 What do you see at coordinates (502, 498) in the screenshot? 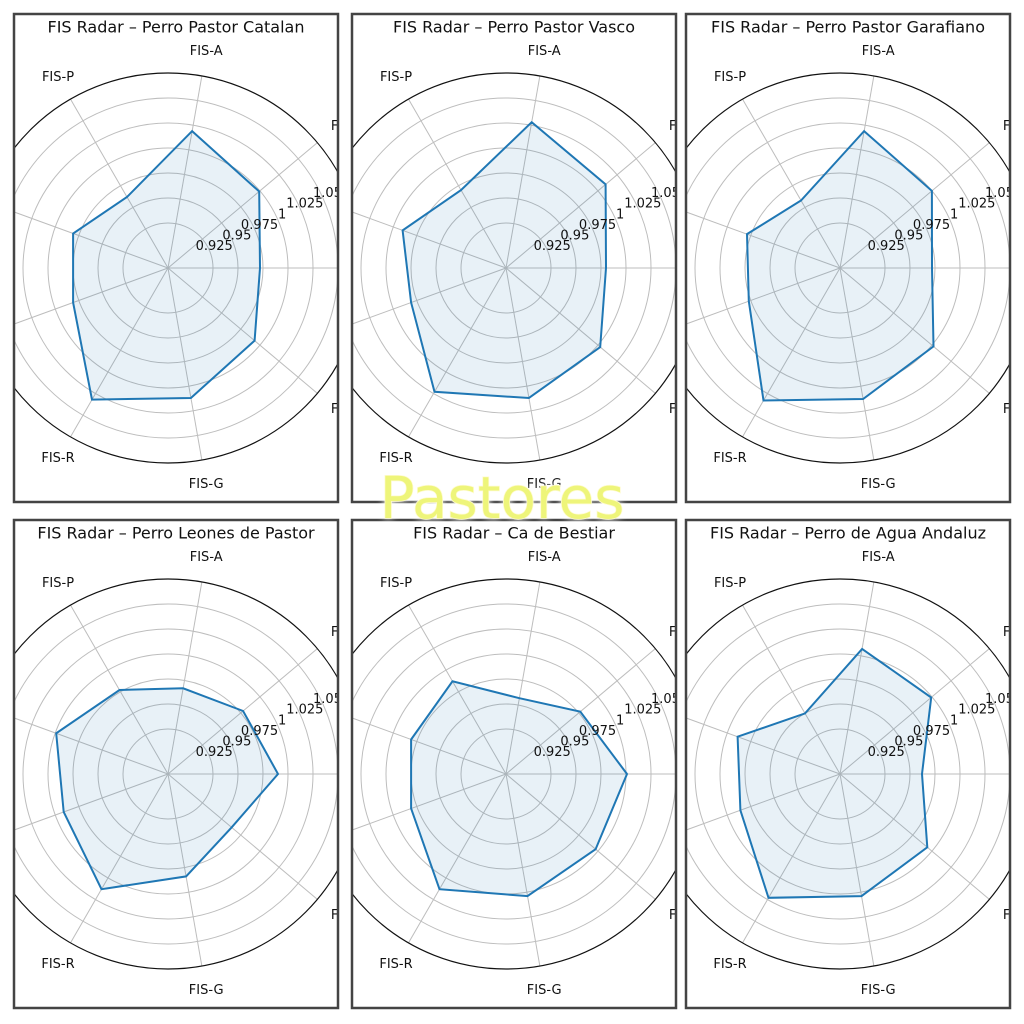
I see `overlay-title: Pastores` at bounding box center [502, 498].